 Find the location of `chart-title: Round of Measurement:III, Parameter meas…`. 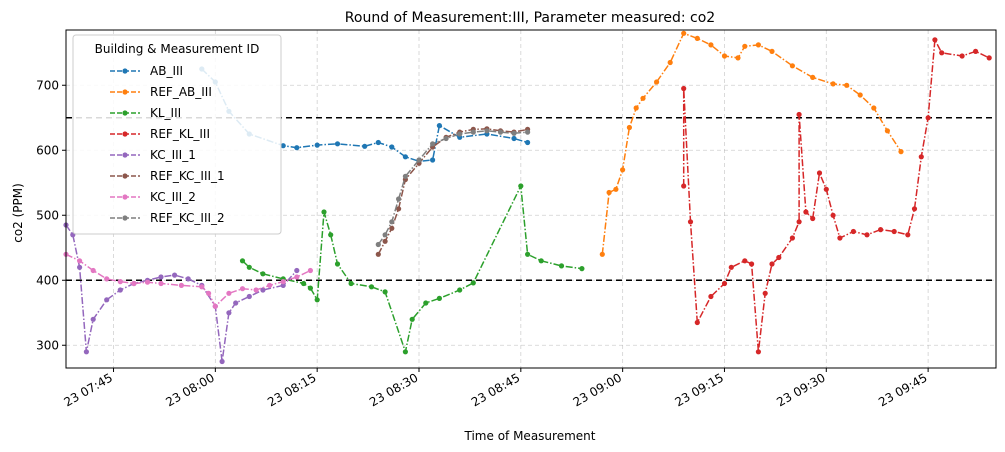

chart-title: Round of Measurement:III, Parameter meas… is located at coordinates (530, 18).